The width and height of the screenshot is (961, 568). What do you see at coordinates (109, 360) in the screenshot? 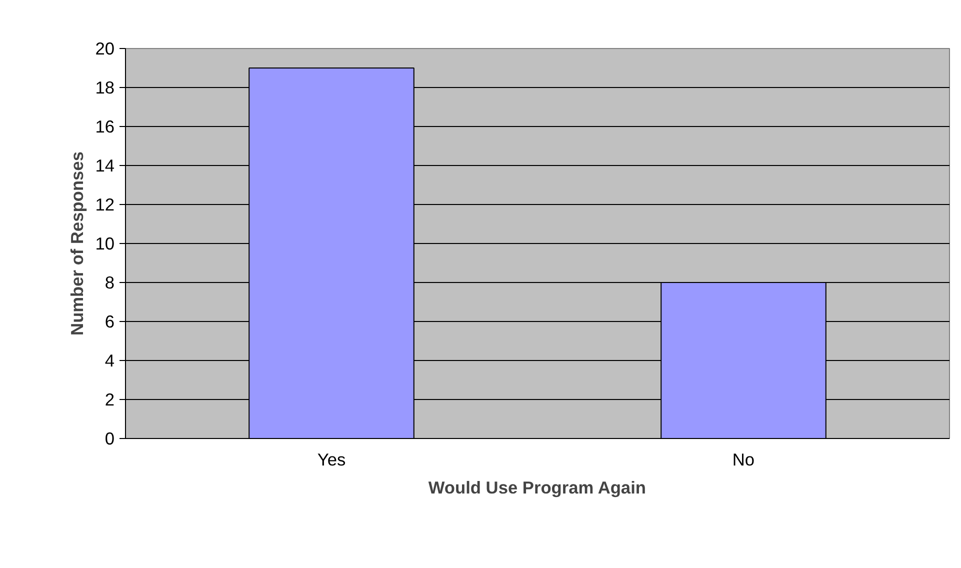
I see `y-tick-label: 4` at bounding box center [109, 360].